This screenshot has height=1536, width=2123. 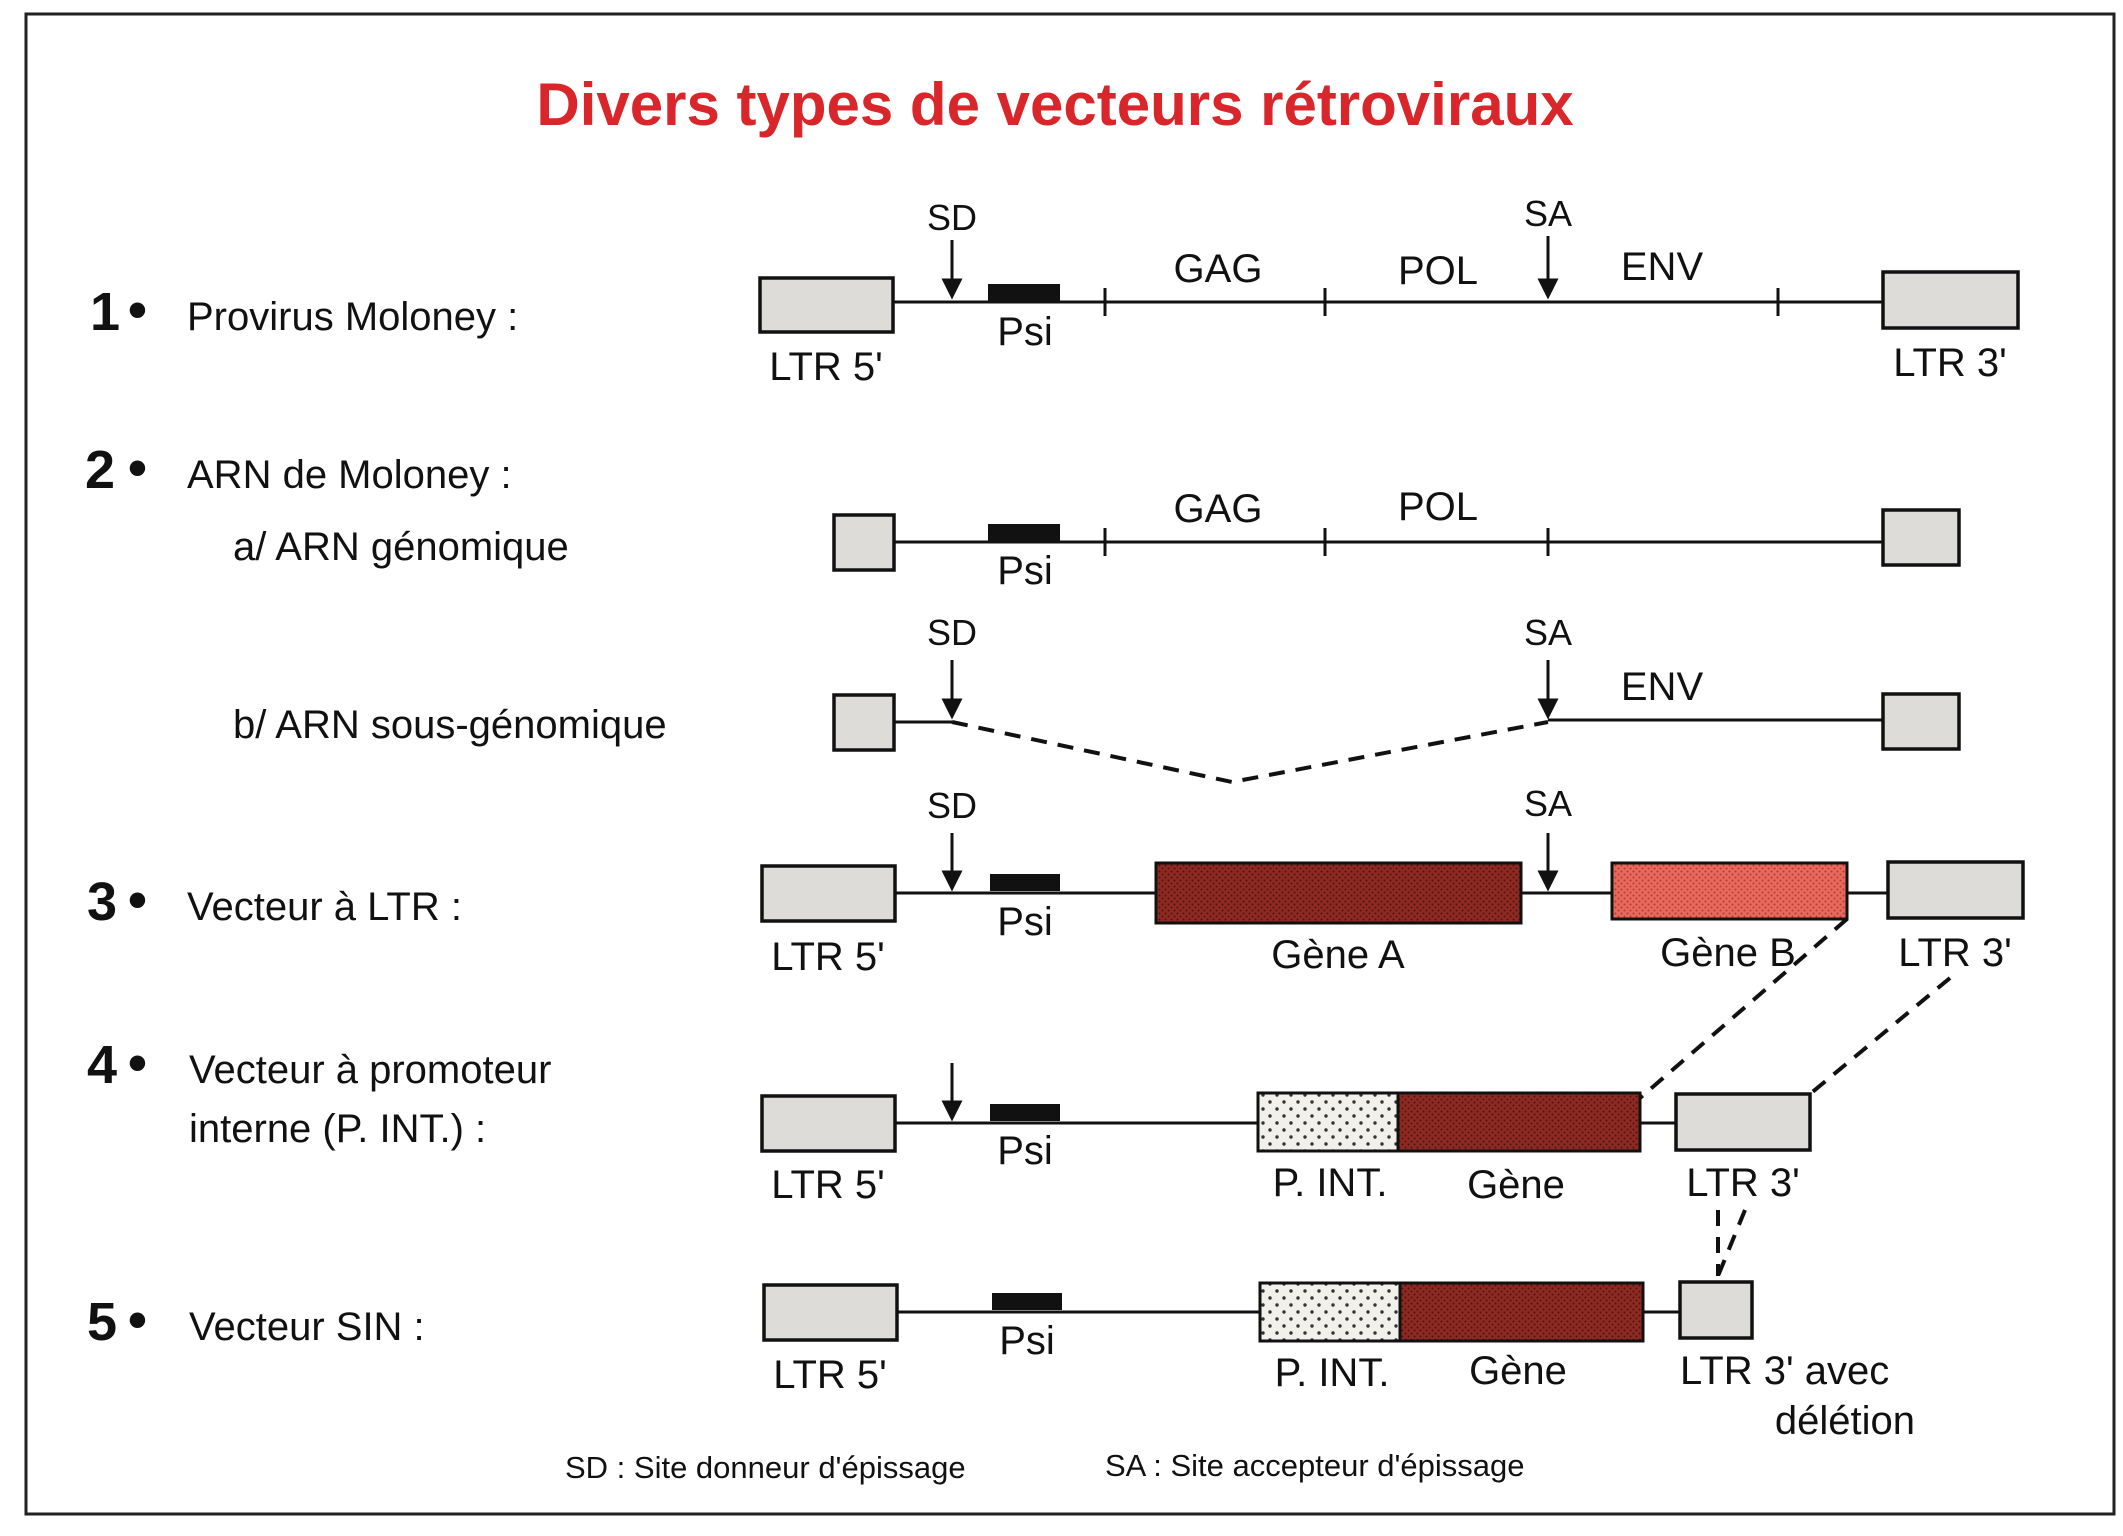 What do you see at coordinates (1025, 332) in the screenshot?
I see `row-1-psi-label: Psi` at bounding box center [1025, 332].